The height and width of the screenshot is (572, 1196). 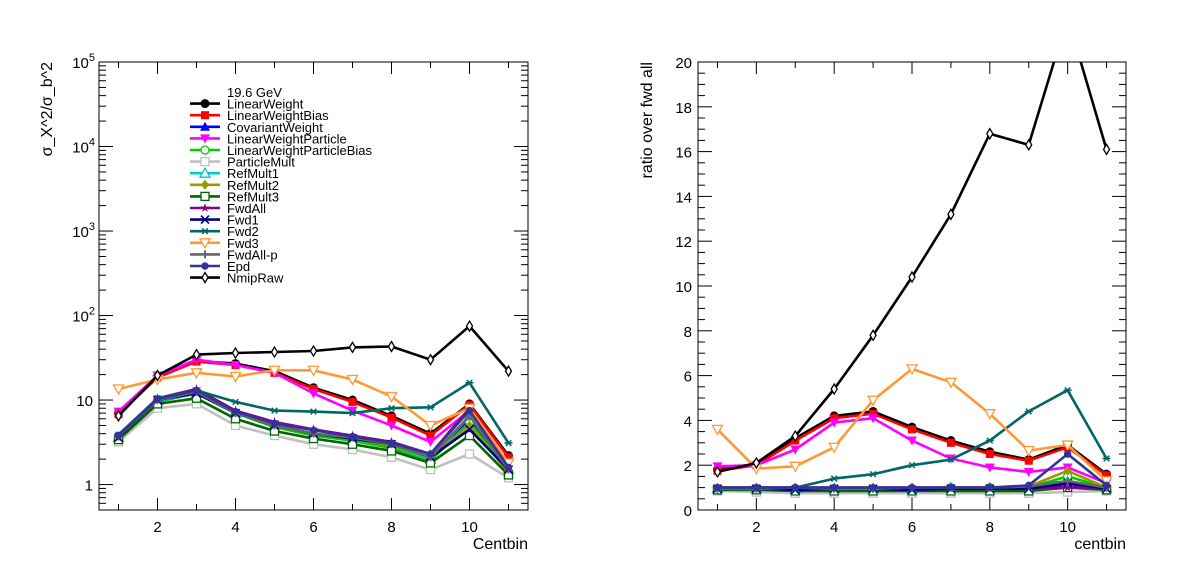 What do you see at coordinates (647, 120) in the screenshot?
I see `right-y-axis-label: ratio over fwd all` at bounding box center [647, 120].